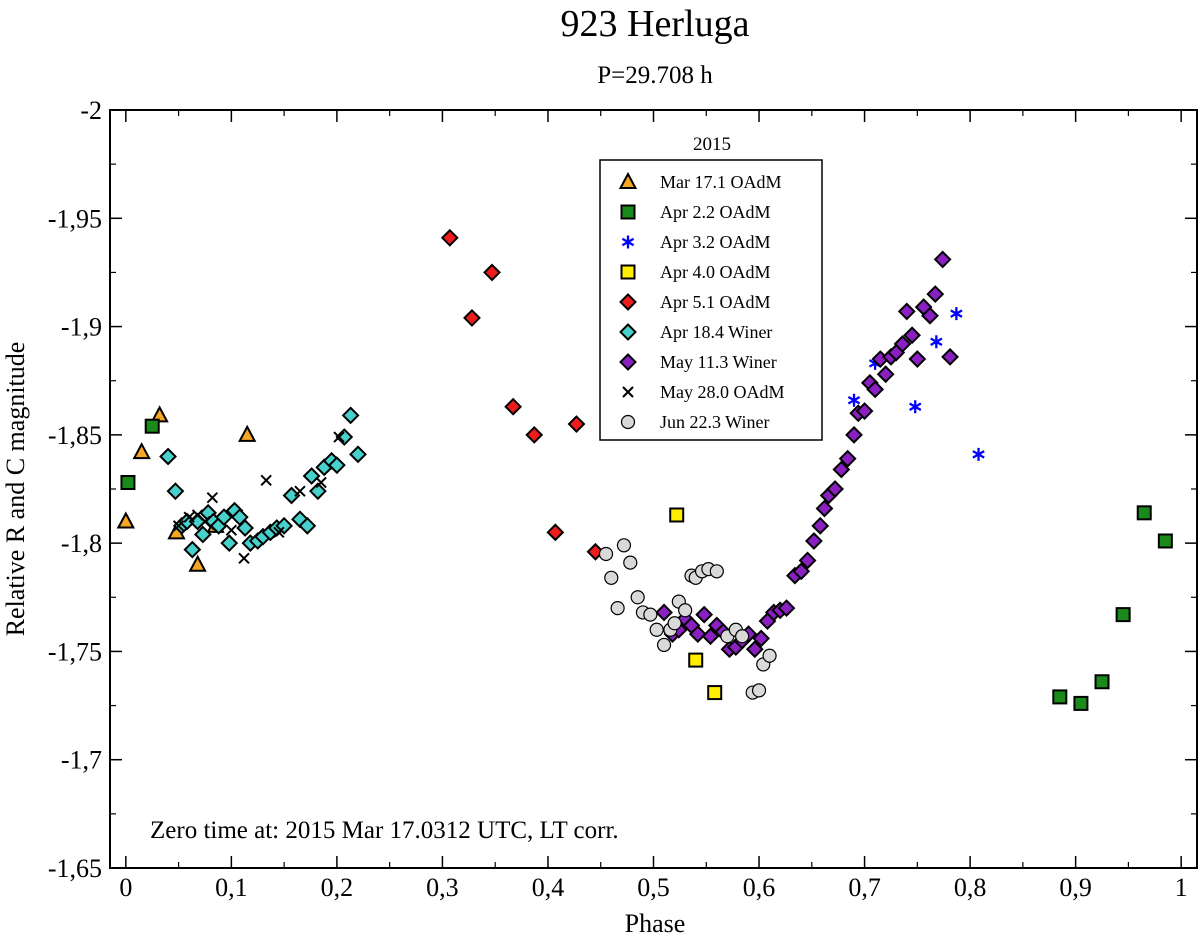 The image size is (1200, 938). I want to click on x-tick-label: 0,9, so click(1075, 887).